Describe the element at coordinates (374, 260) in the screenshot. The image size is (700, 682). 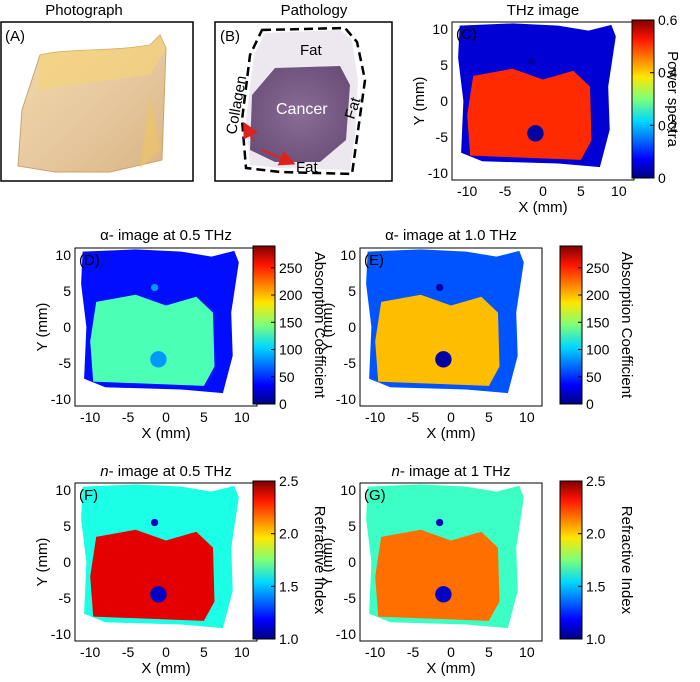
I see `panel_e-letter: (E)` at that location.